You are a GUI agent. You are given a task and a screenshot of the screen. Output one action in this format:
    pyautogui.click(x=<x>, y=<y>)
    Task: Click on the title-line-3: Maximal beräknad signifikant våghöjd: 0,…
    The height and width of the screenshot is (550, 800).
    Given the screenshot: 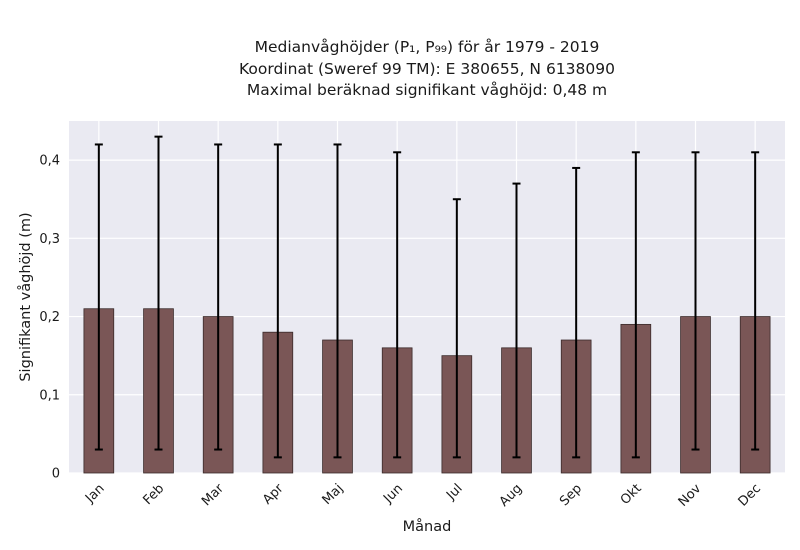 What is the action you would take?
    pyautogui.click(x=427, y=90)
    